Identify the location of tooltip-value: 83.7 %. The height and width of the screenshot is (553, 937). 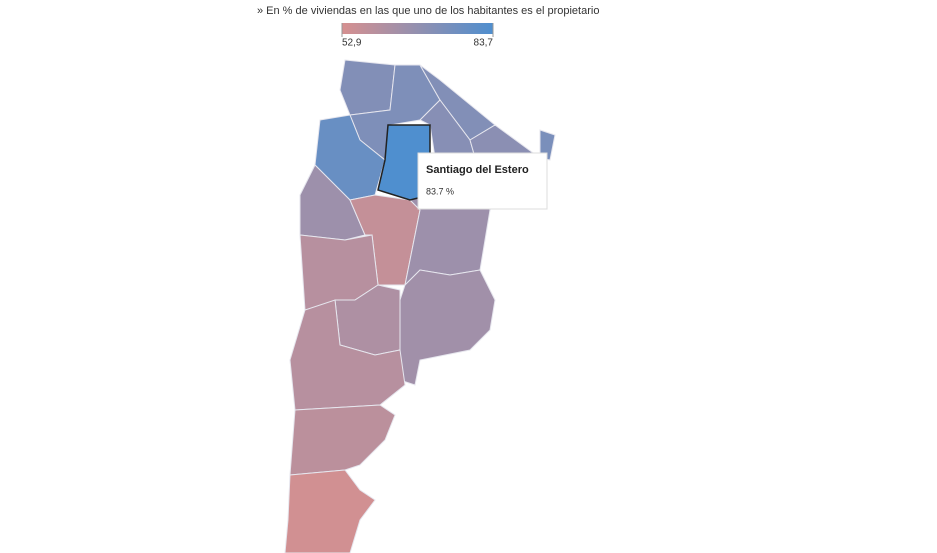
(440, 191).